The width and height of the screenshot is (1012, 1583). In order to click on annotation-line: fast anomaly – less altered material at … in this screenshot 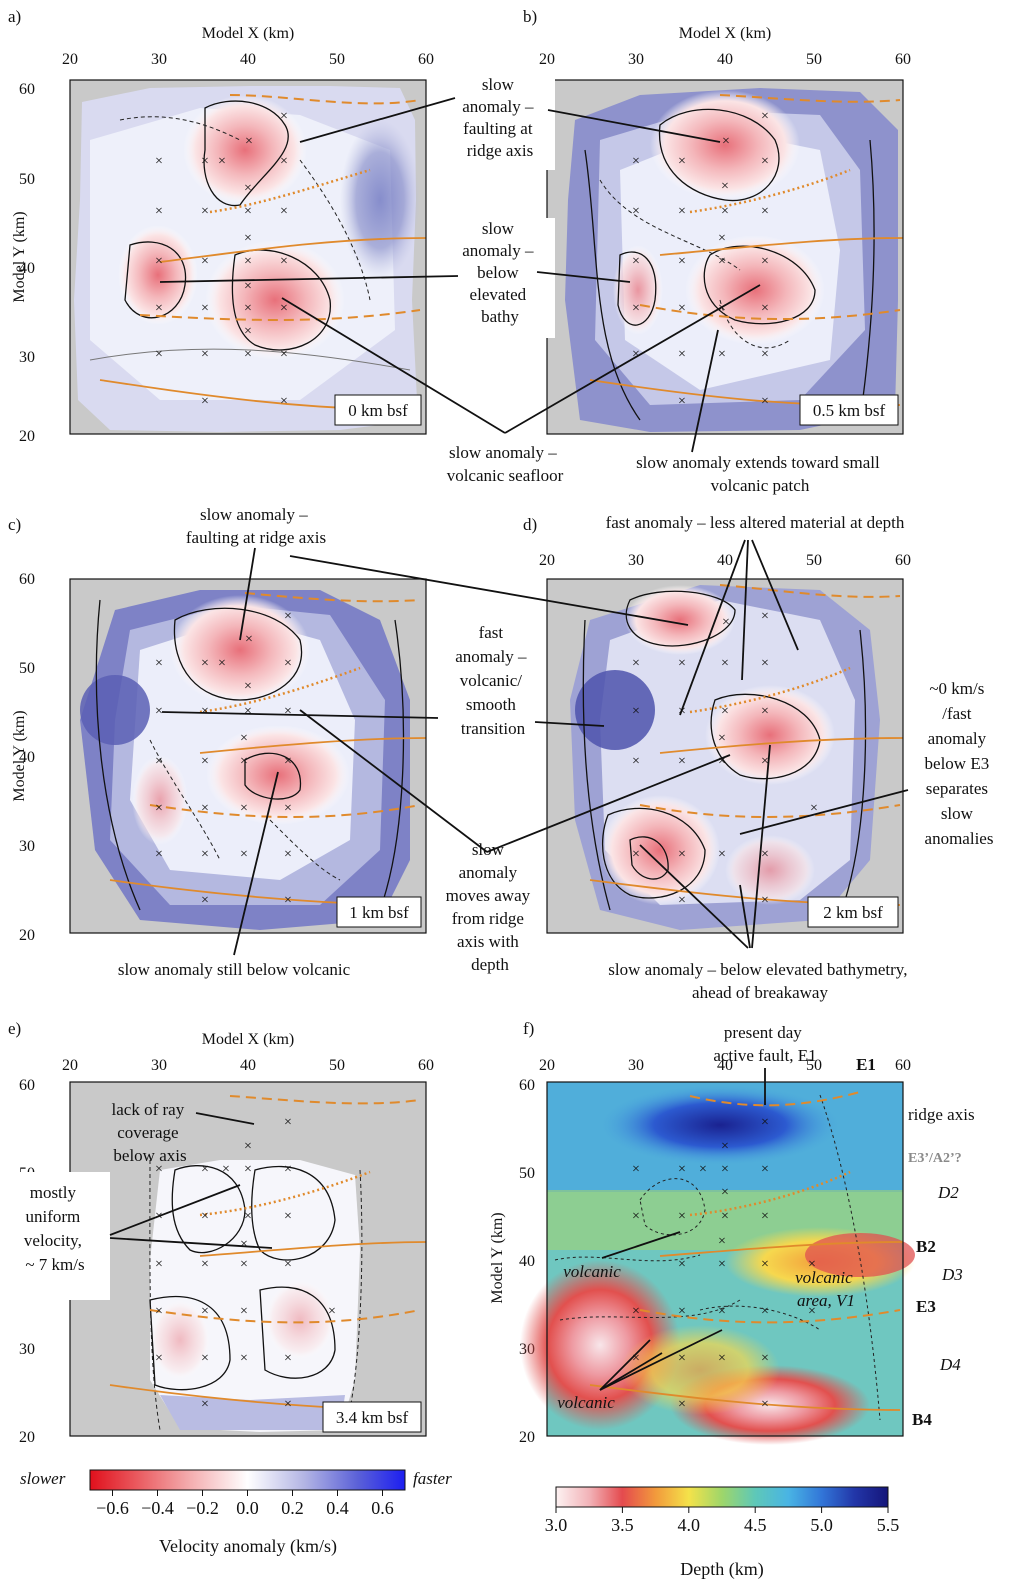, I will do `click(755, 522)`.